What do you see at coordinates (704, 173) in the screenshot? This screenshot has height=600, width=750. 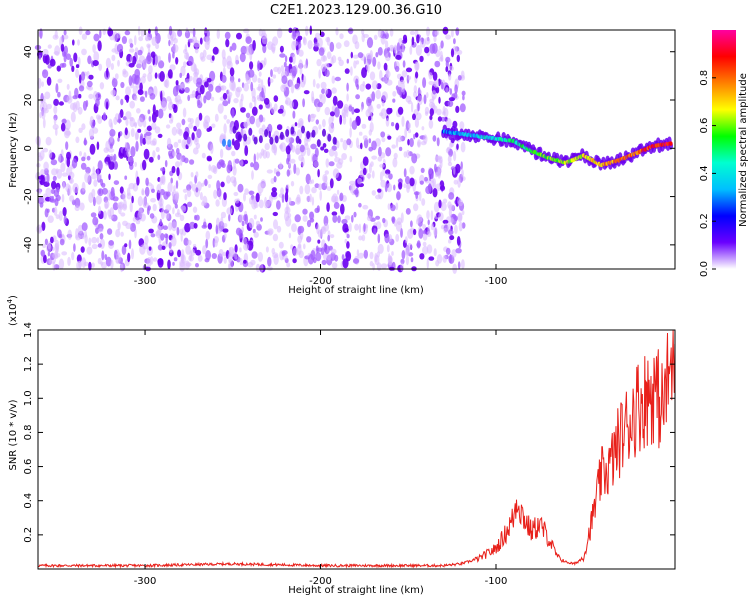 I see `colorbar-tick-label: 0.4` at bounding box center [704, 173].